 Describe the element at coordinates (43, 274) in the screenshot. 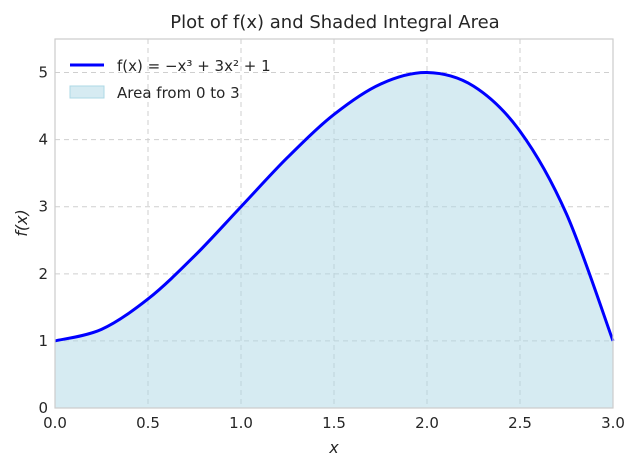

I see `y-tick-label: 2` at that location.